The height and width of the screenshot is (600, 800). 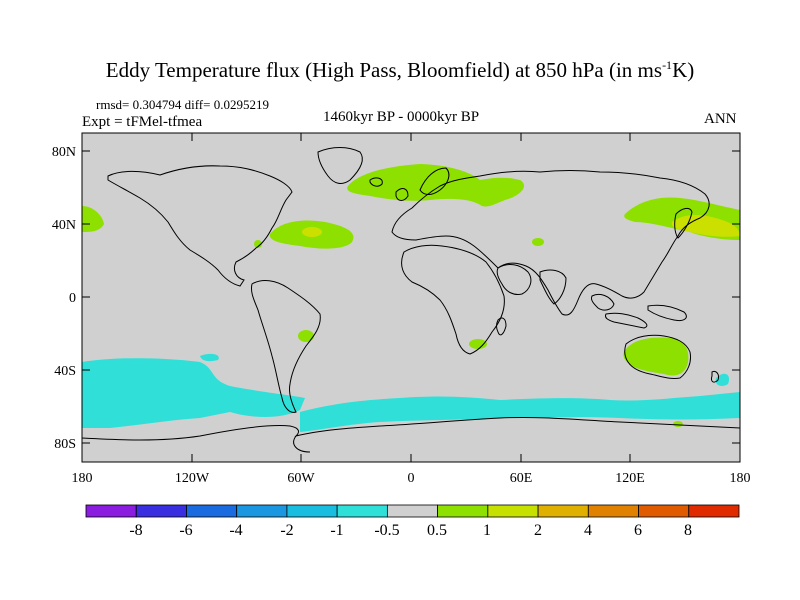 I want to click on colorbar-label: 6, so click(x=638, y=530).